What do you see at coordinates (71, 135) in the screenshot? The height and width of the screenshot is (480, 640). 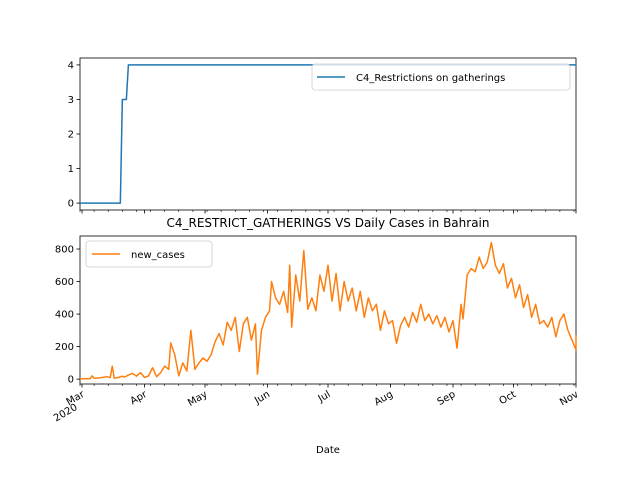 I see `y-tick-label: 2` at bounding box center [71, 135].